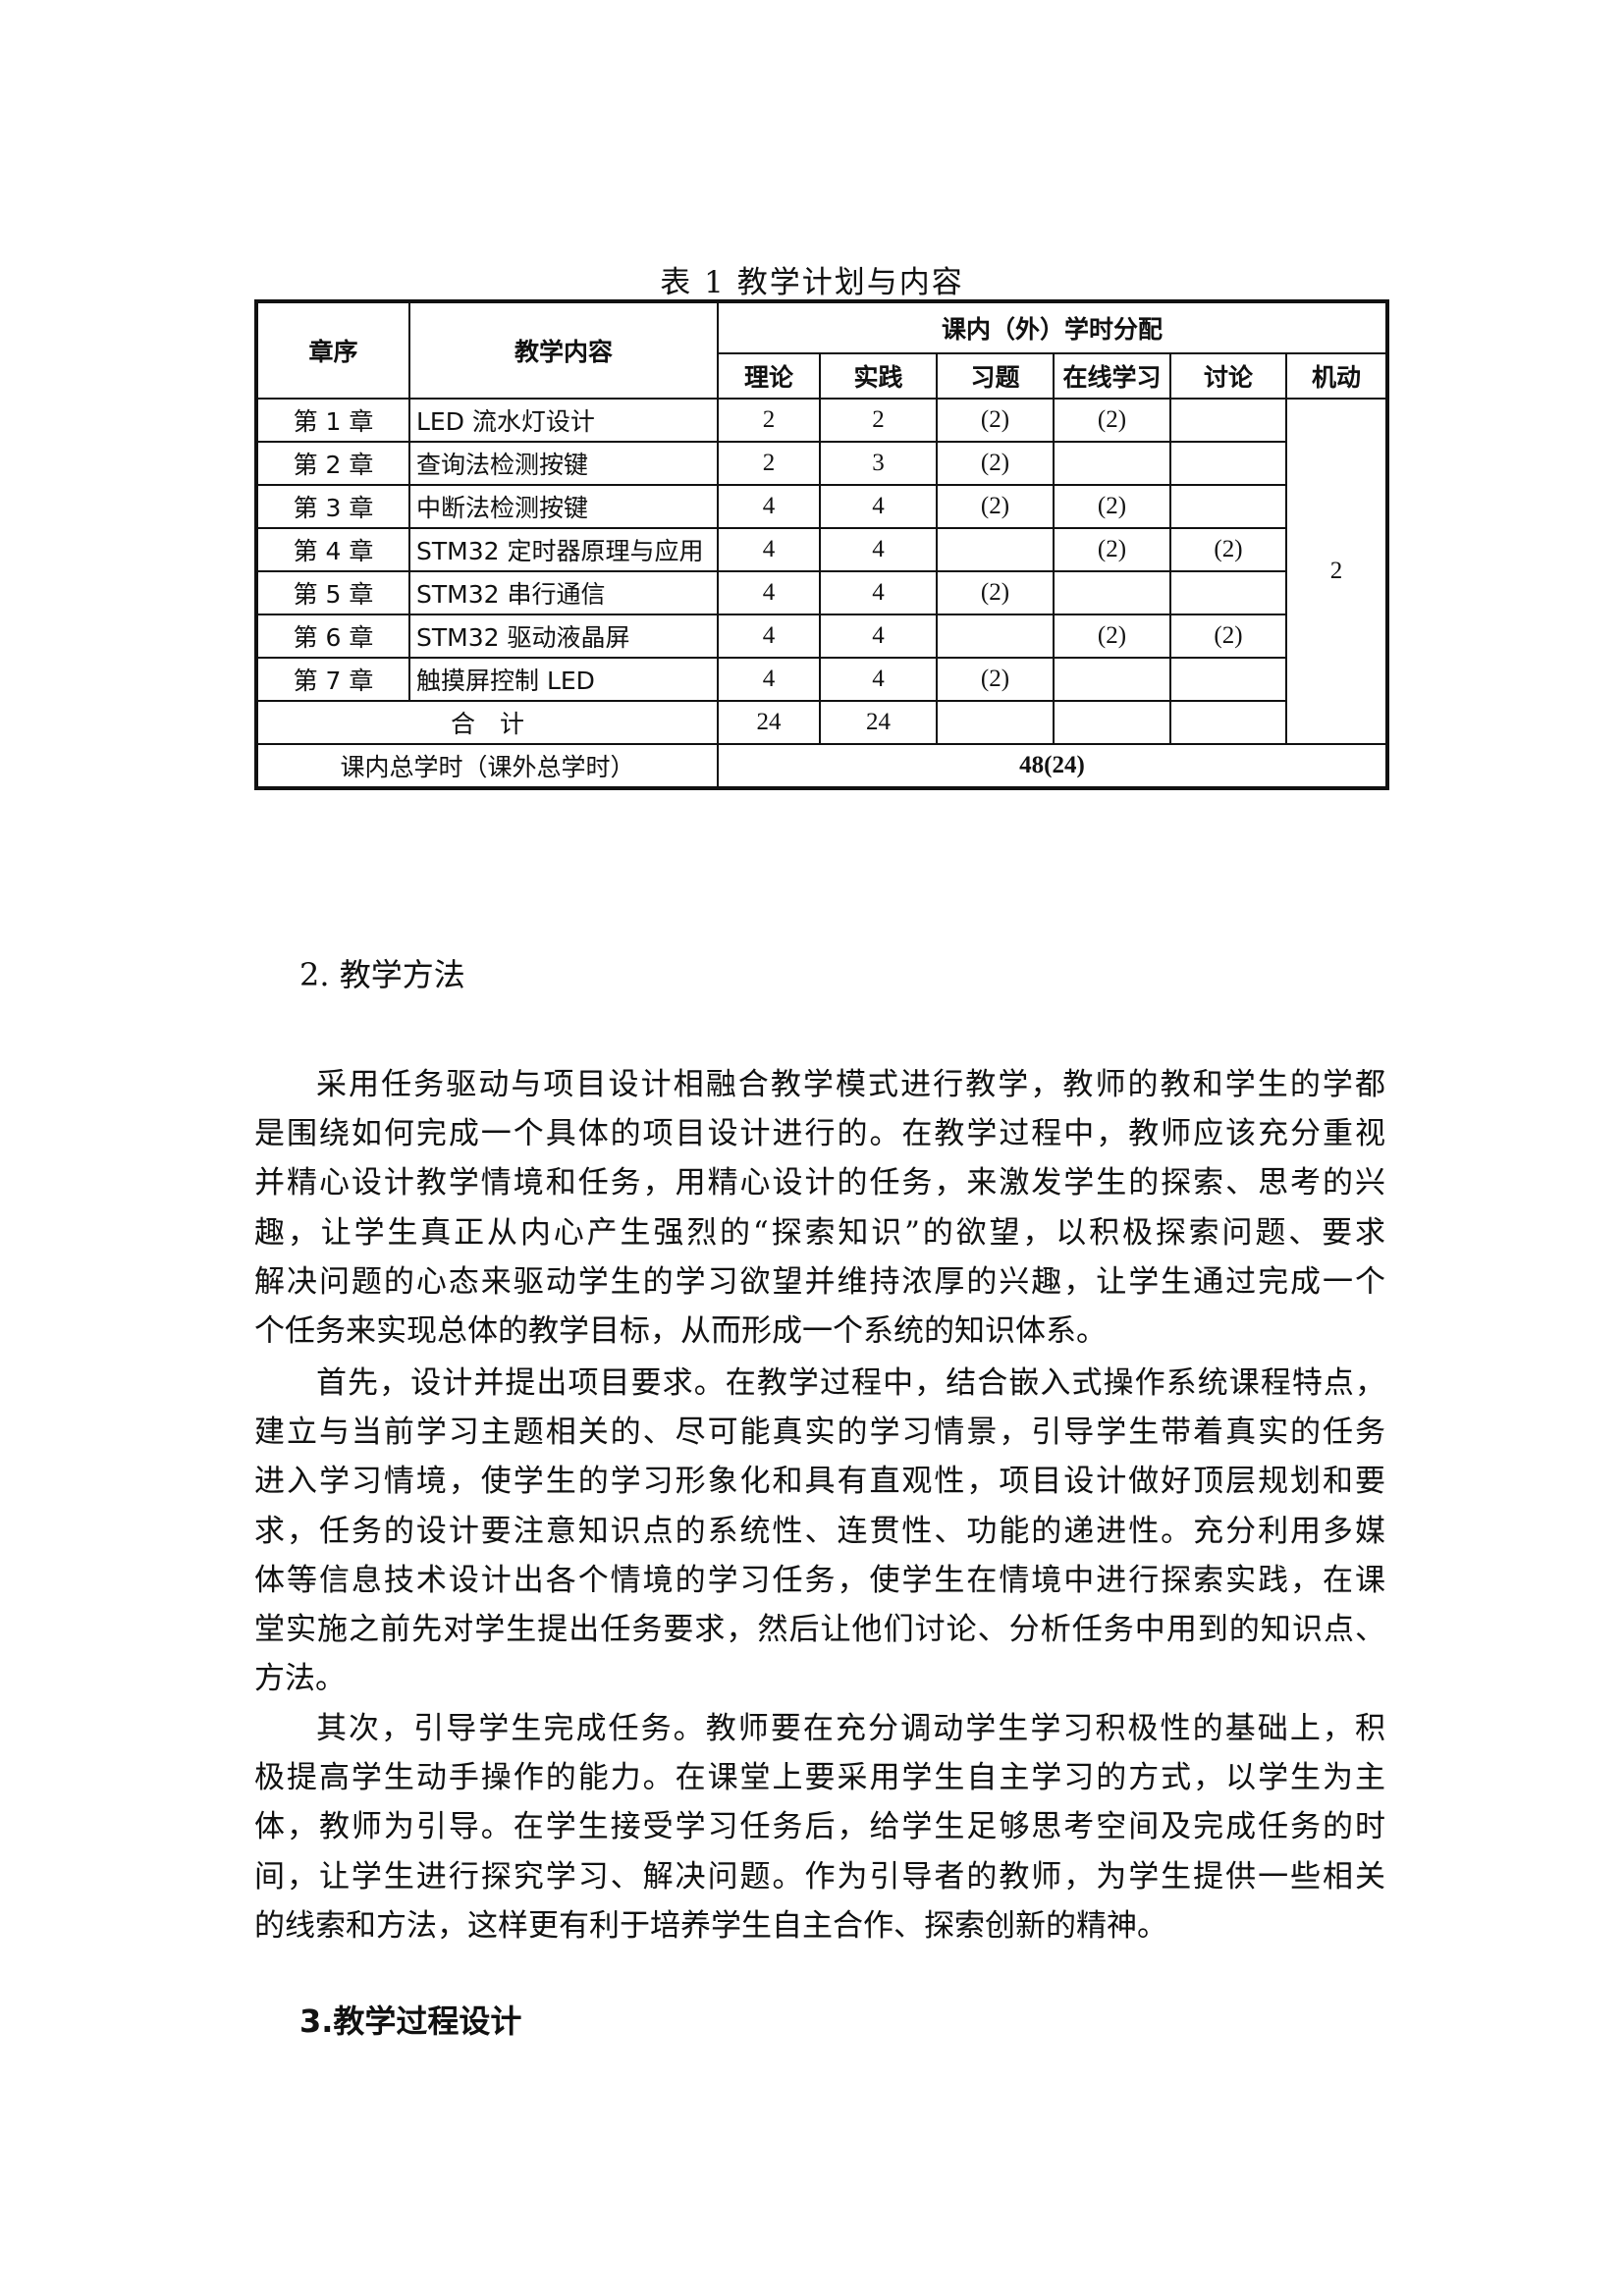 This screenshot has height=2296, width=1624. Describe the element at coordinates (1336, 376) in the screenshot. I see `header-flex: 机动` at that location.